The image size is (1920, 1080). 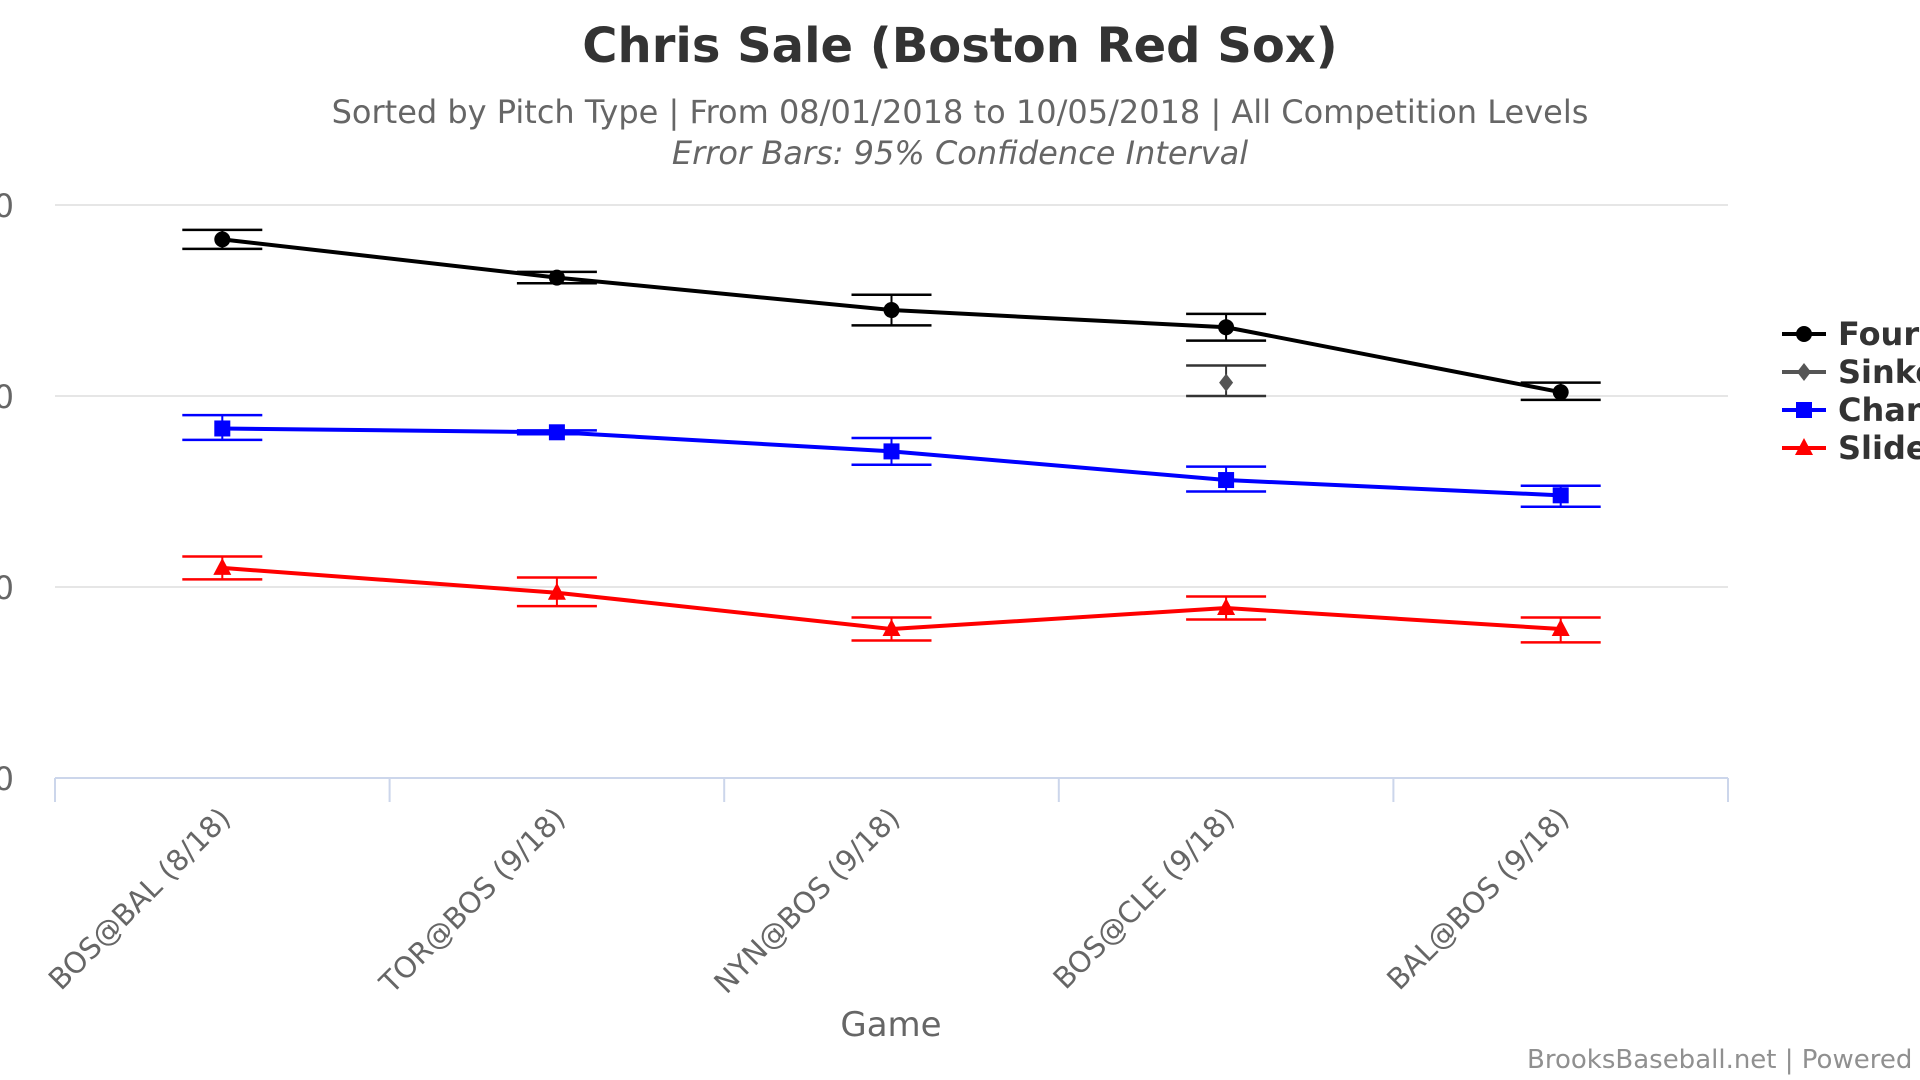 What do you see at coordinates (1879, 334) in the screenshot?
I see `legend-label: Fours` at bounding box center [1879, 334].